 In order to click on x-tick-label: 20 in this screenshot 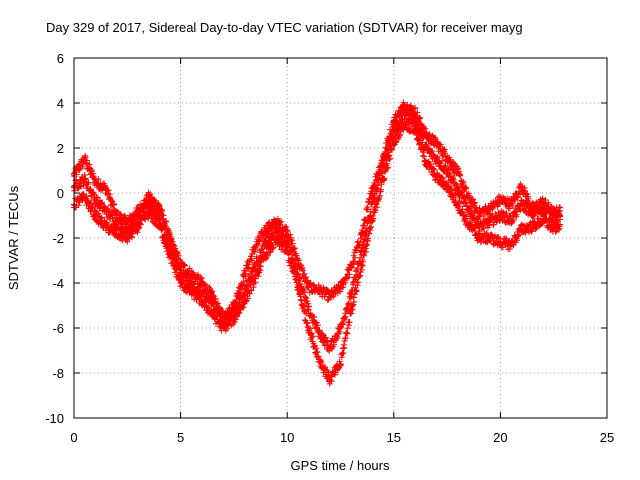, I will do `click(500, 437)`.